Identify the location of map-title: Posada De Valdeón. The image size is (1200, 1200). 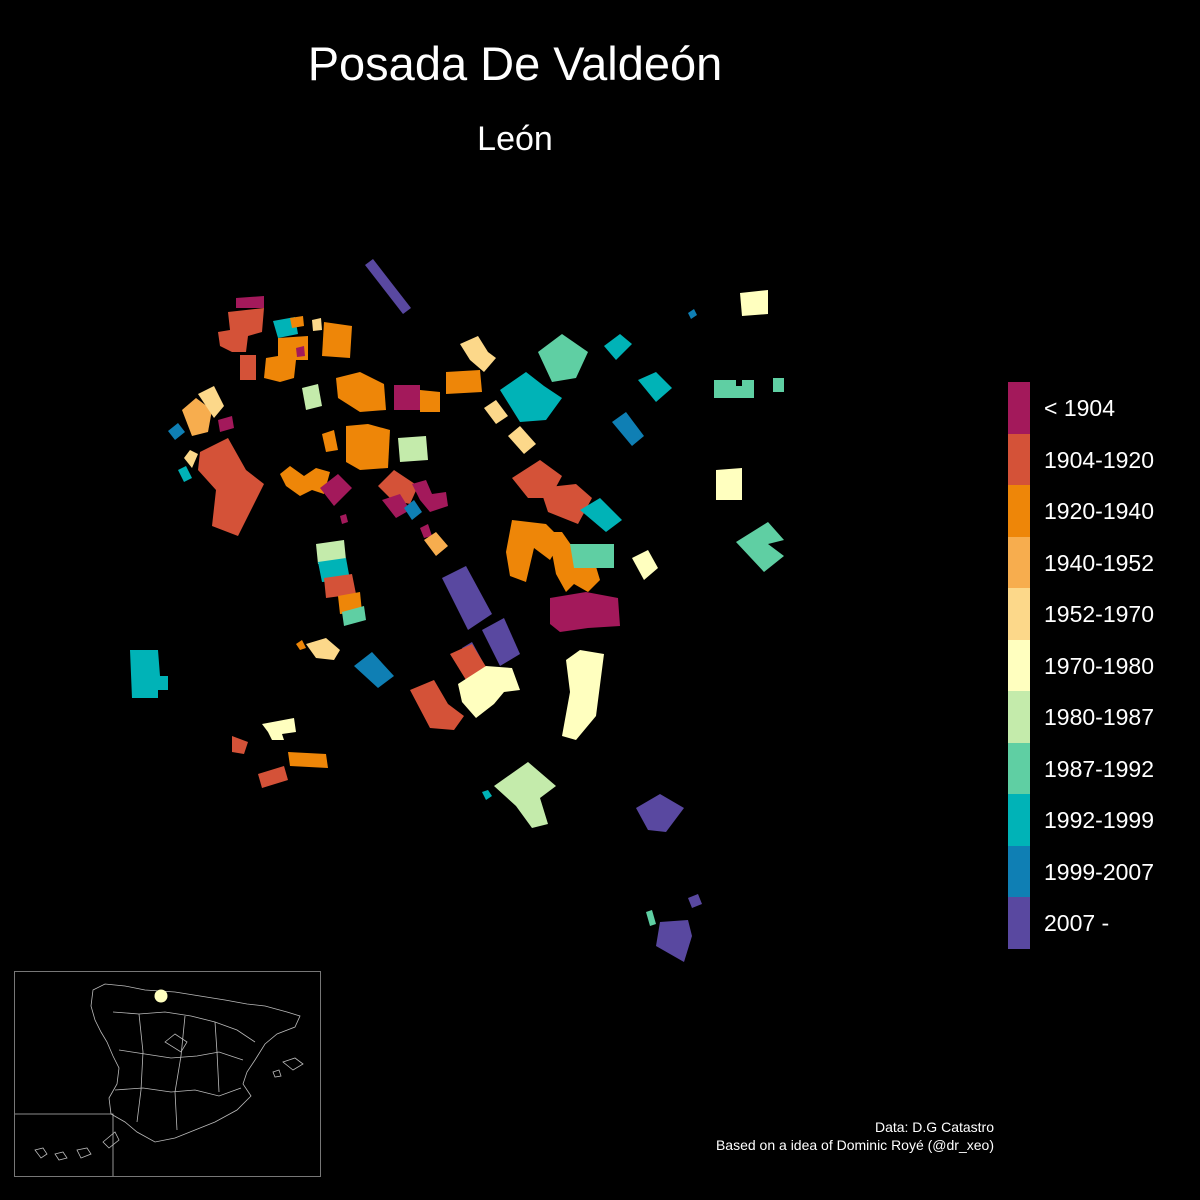
(515, 63).